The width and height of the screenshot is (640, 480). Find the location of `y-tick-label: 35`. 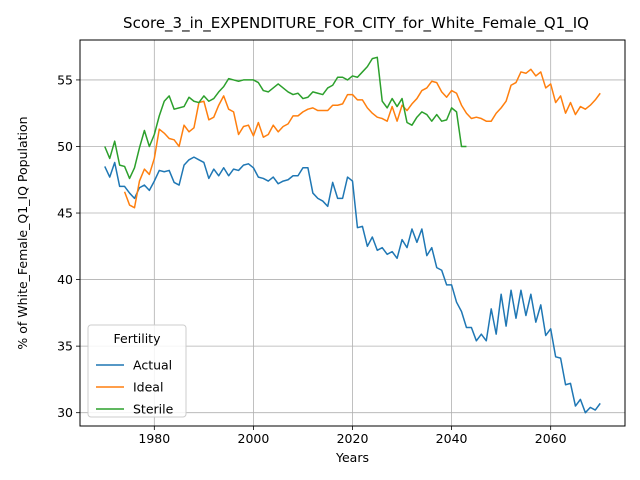

y-tick-label: 35 is located at coordinates (65, 346).